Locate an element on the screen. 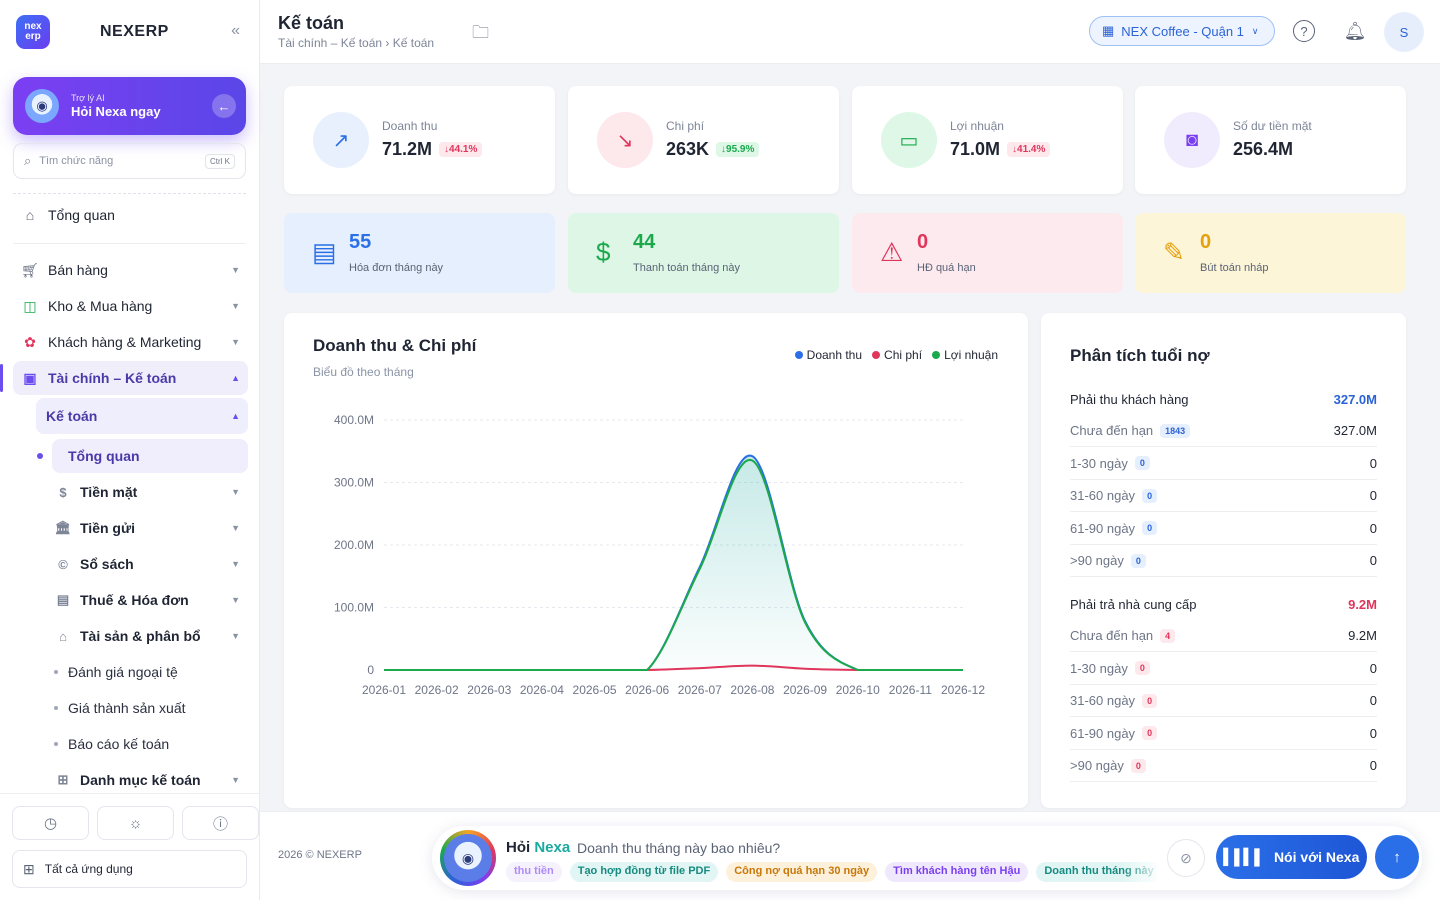 The image size is (1440, 900). arrow-up-icon: ↑ is located at coordinates (1397, 857).